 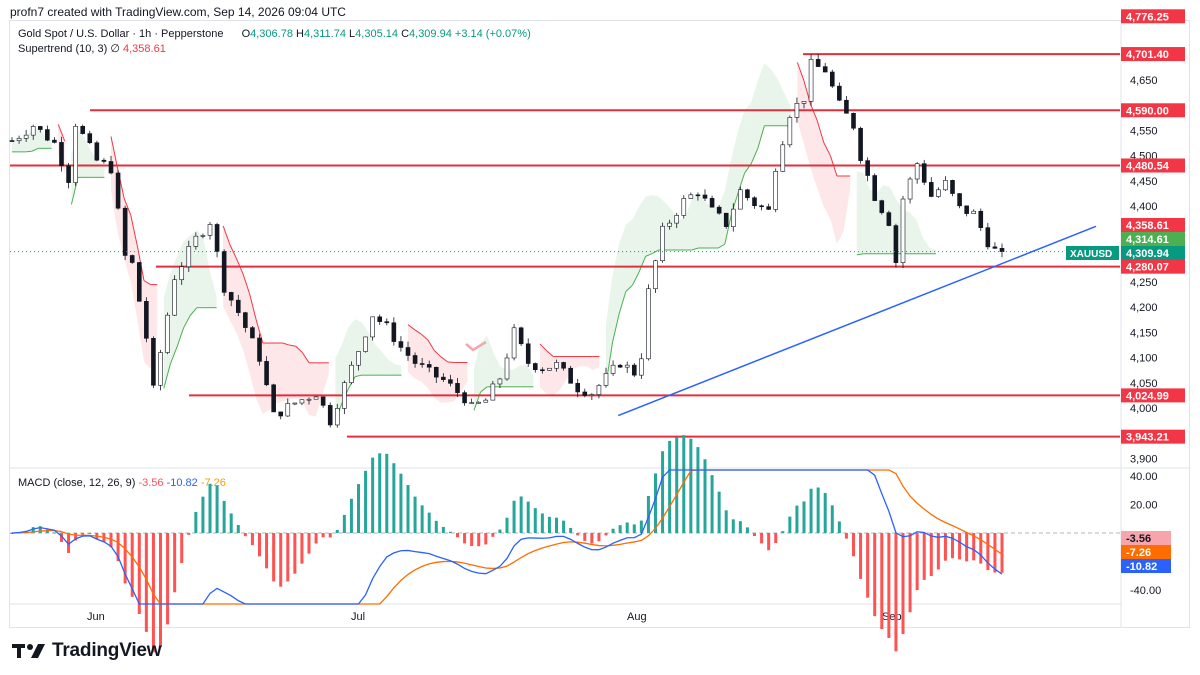 What do you see at coordinates (324, 34) in the screenshot?
I see `high-value: 4,311.74` at bounding box center [324, 34].